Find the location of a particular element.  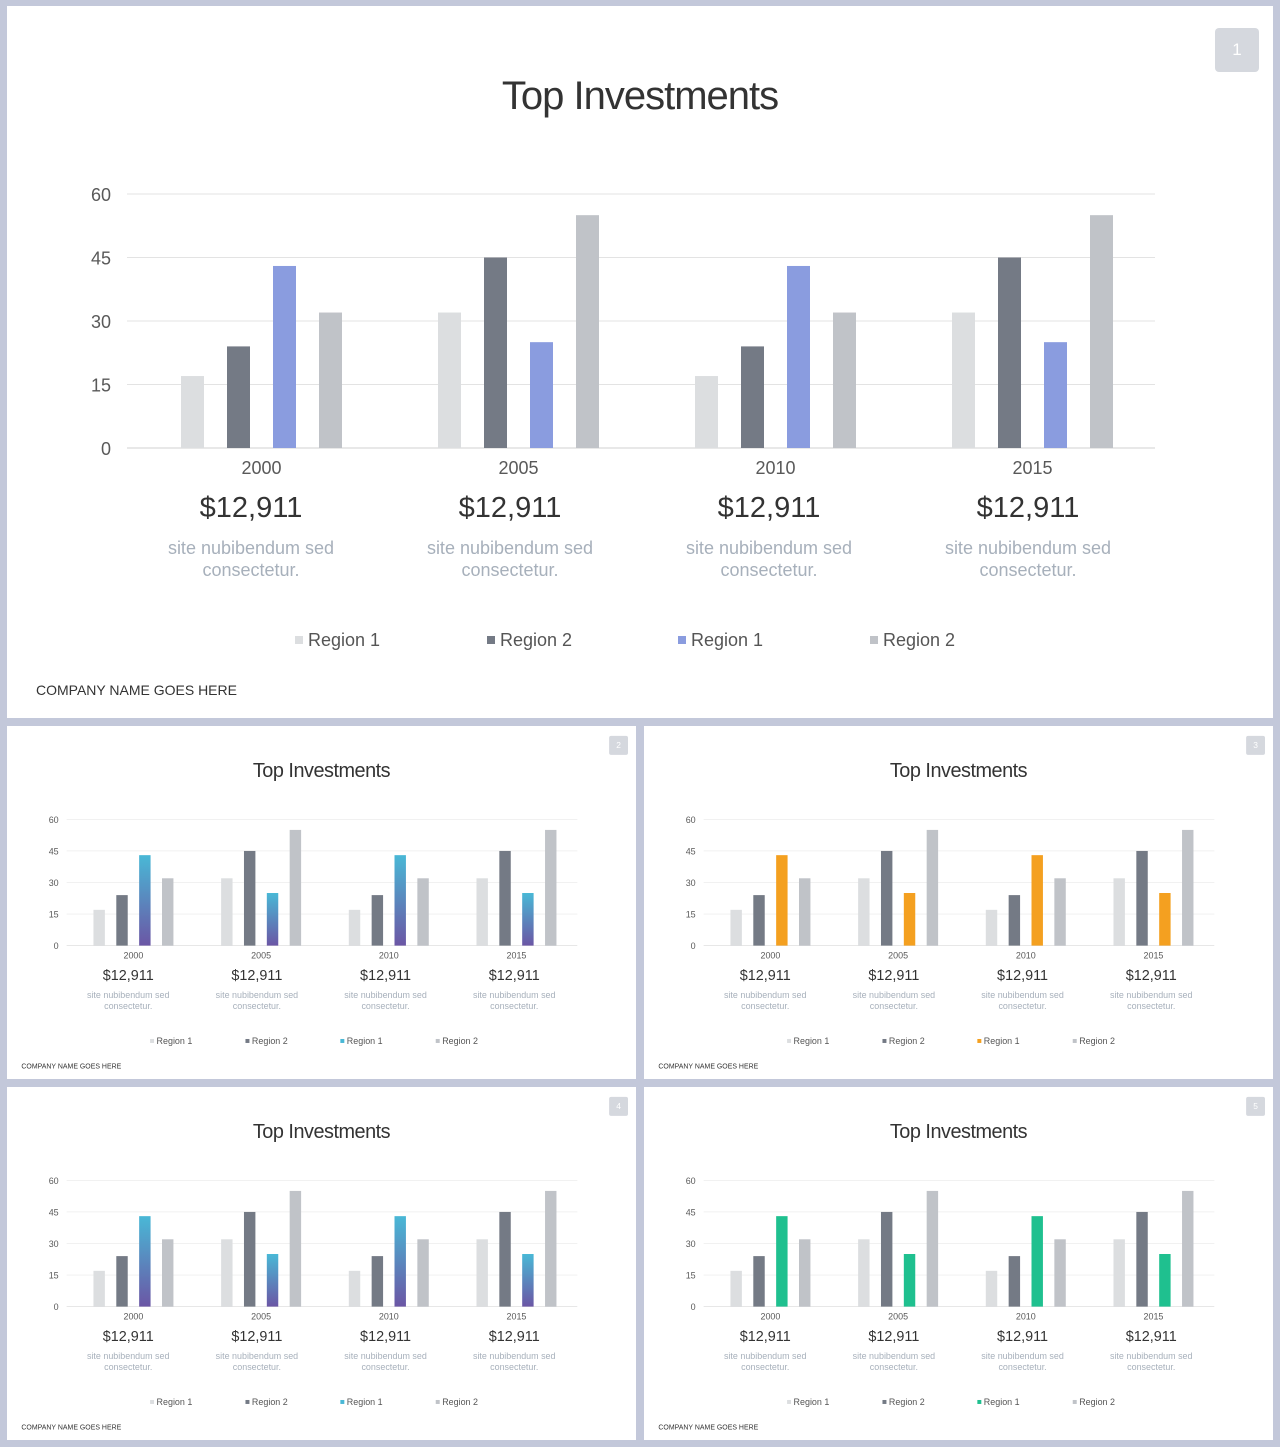

stat-block-2010: $12,911 site nubibendum sed consectetur. is located at coordinates (385, 1350).